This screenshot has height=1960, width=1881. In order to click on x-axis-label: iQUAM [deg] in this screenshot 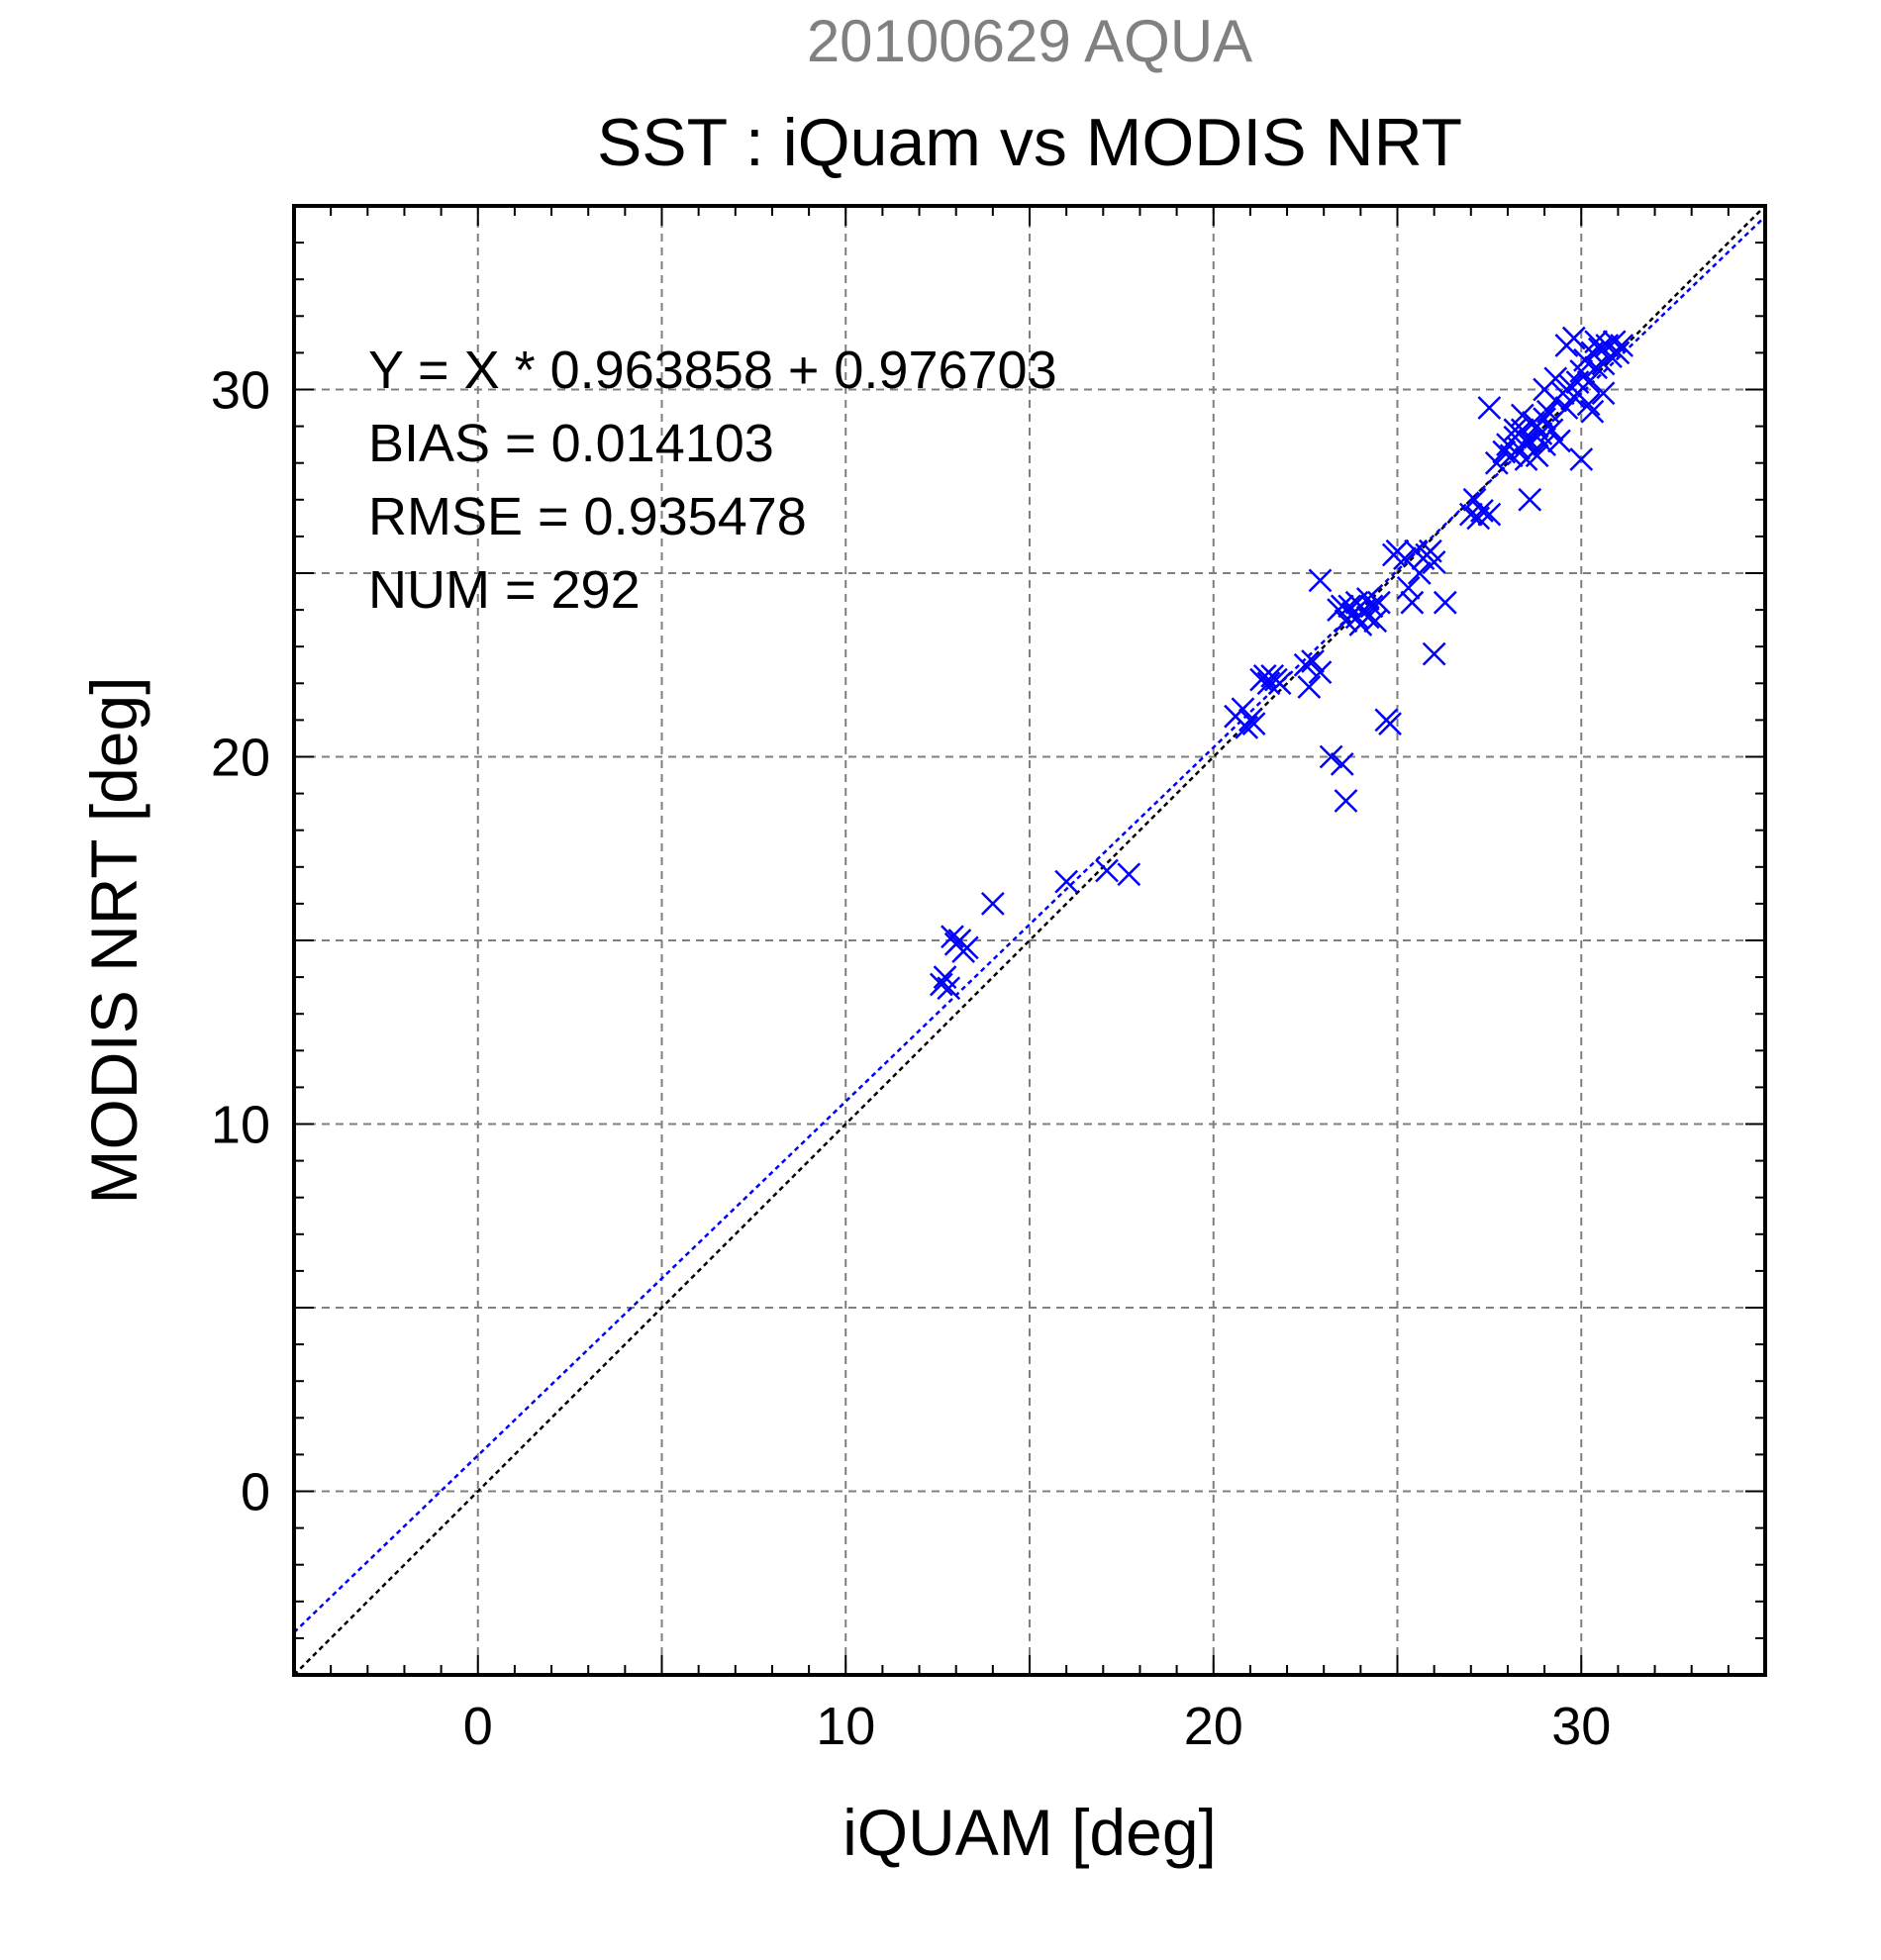, I will do `click(1030, 1832)`.